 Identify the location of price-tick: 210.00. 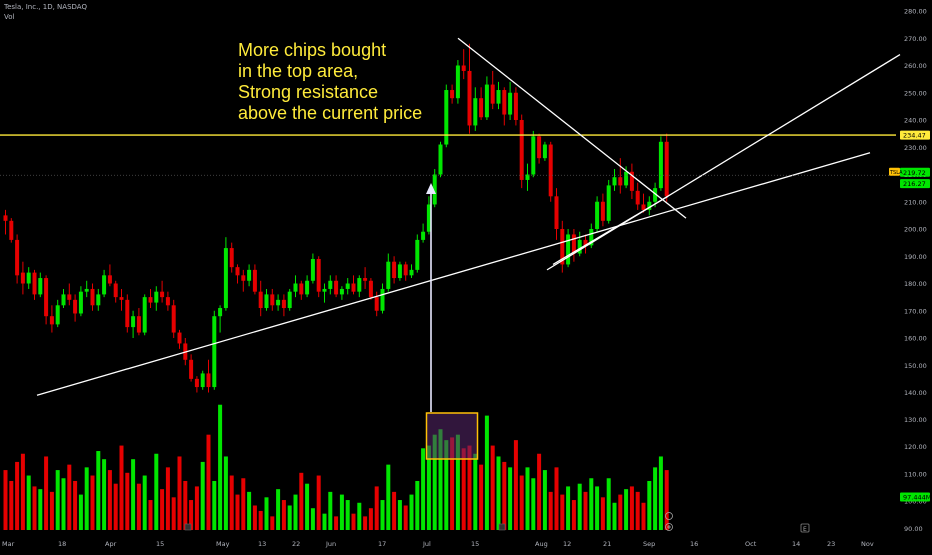
(915, 202).